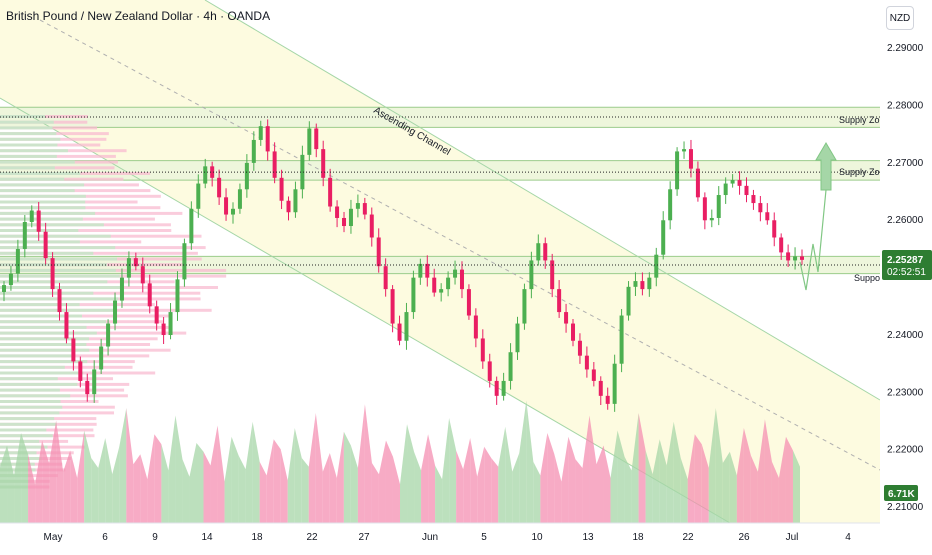 This screenshot has width=932, height=555. I want to click on projection-path, so click(813, 240).